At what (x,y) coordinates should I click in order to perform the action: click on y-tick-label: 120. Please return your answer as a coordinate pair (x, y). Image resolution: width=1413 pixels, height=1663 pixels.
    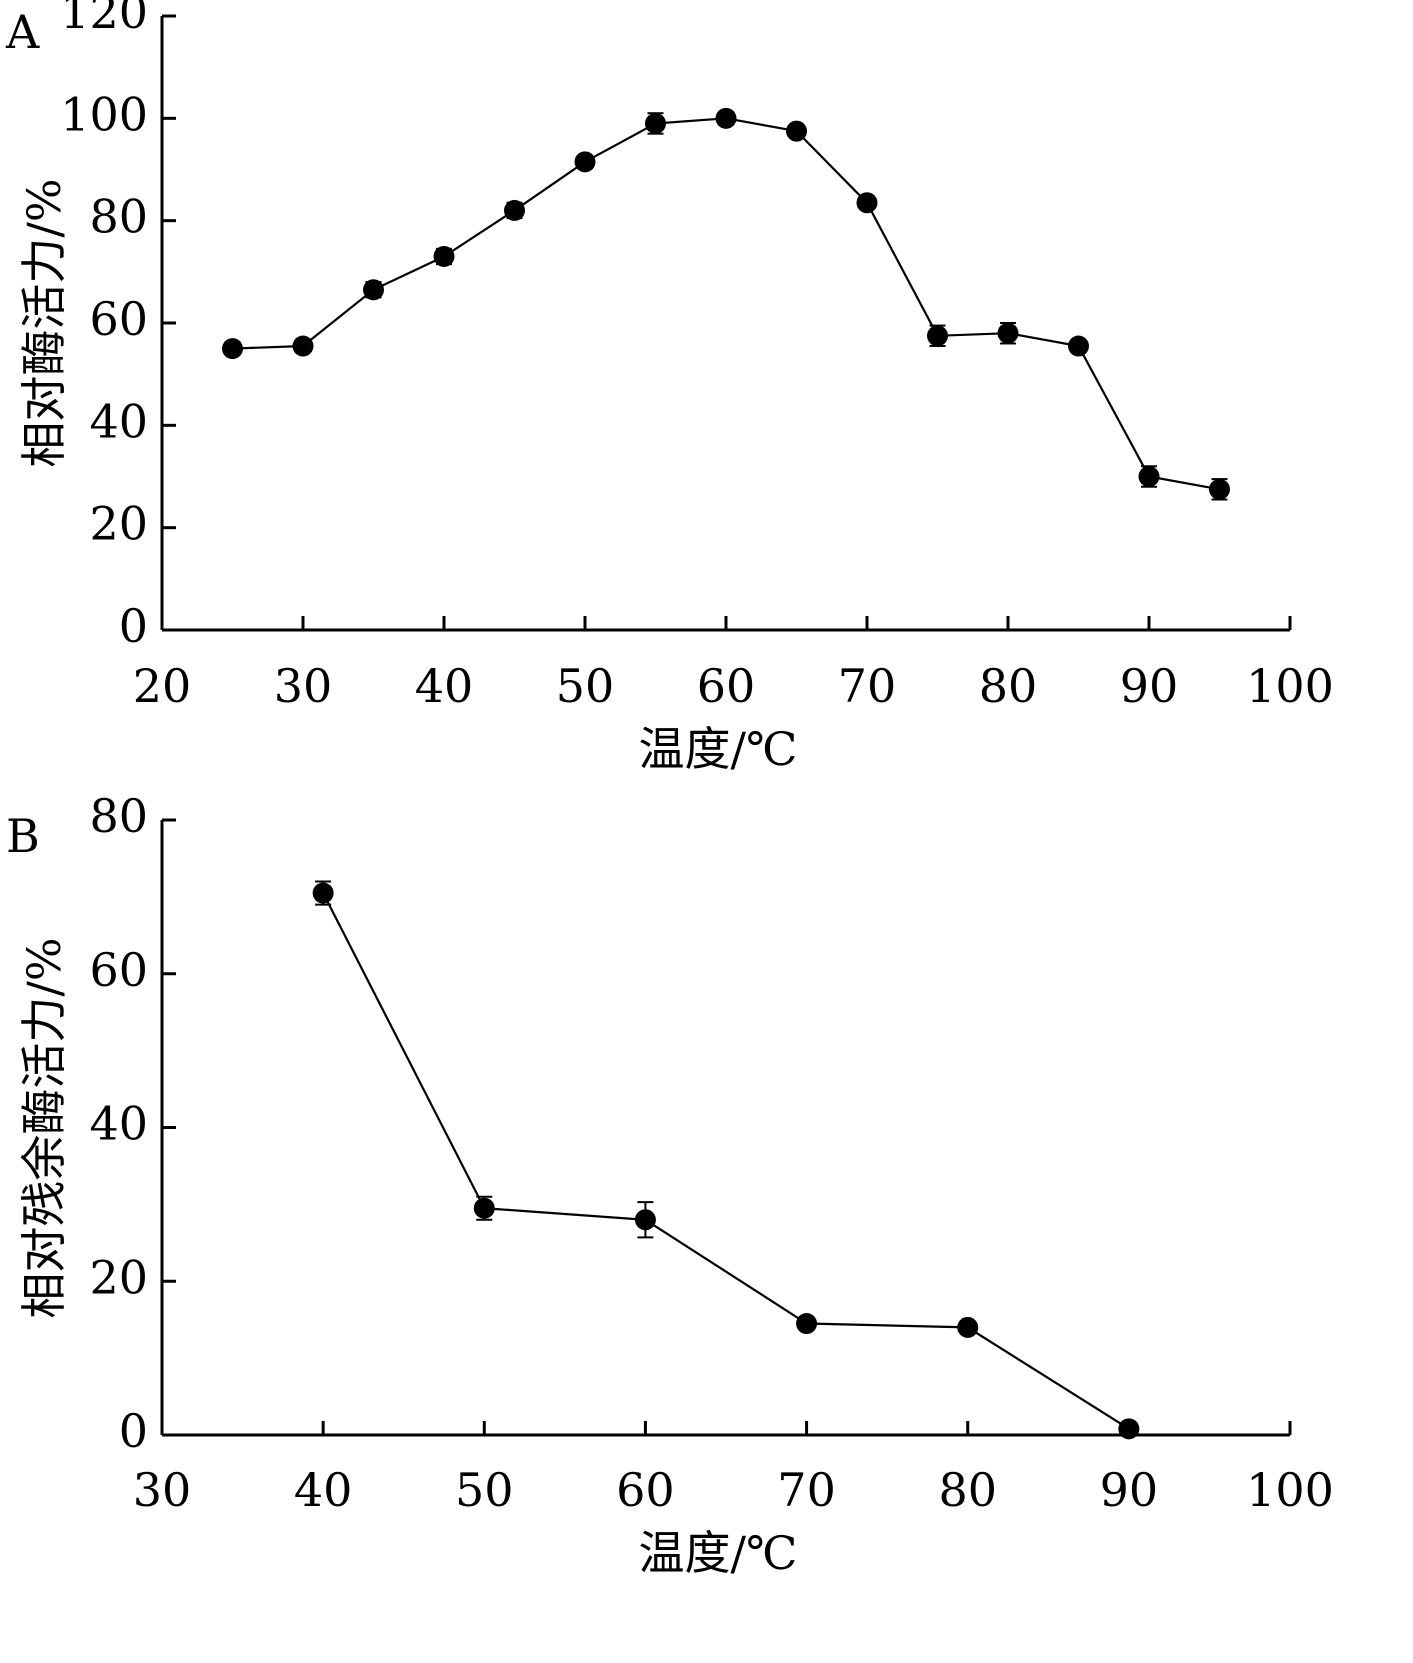
    Looking at the image, I should click on (104, 19).